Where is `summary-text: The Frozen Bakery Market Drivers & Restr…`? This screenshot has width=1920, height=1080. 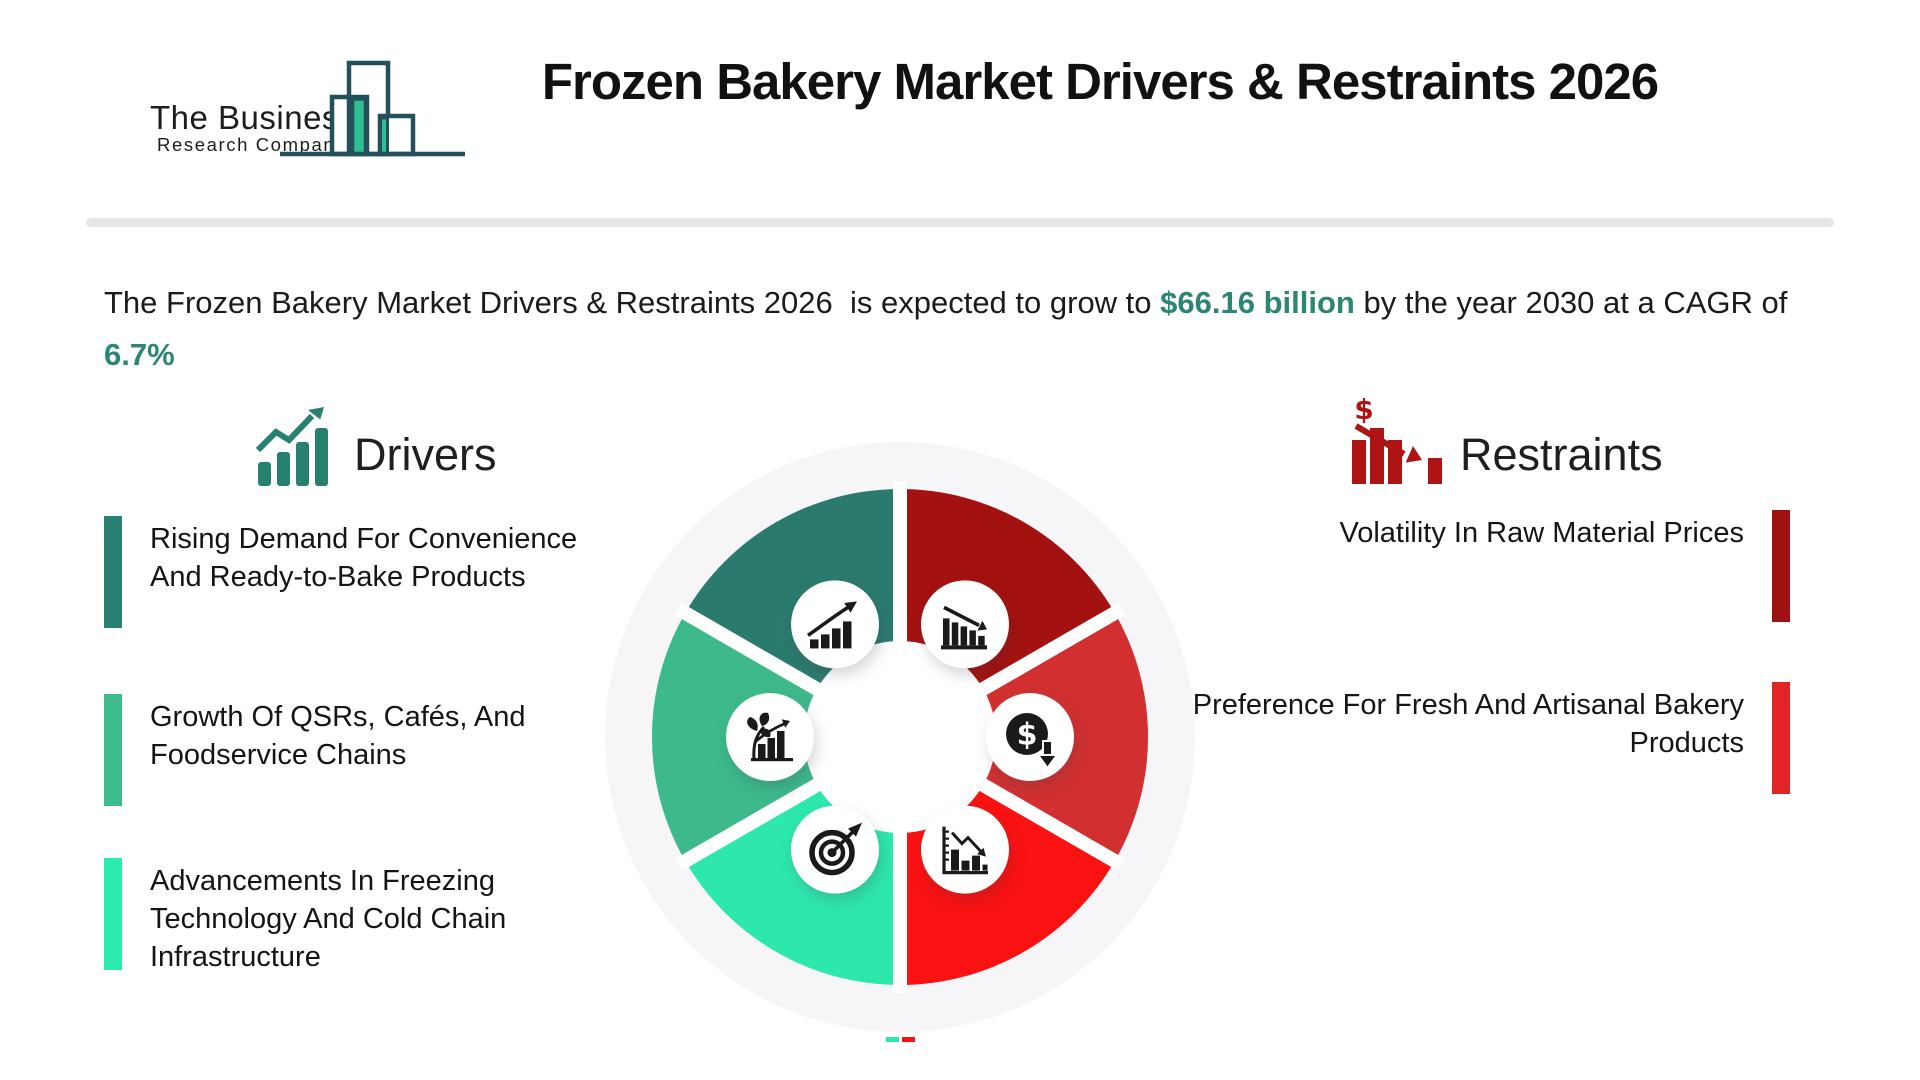 summary-text: The Frozen Bakery Market Drivers & Restr… is located at coordinates (979, 329).